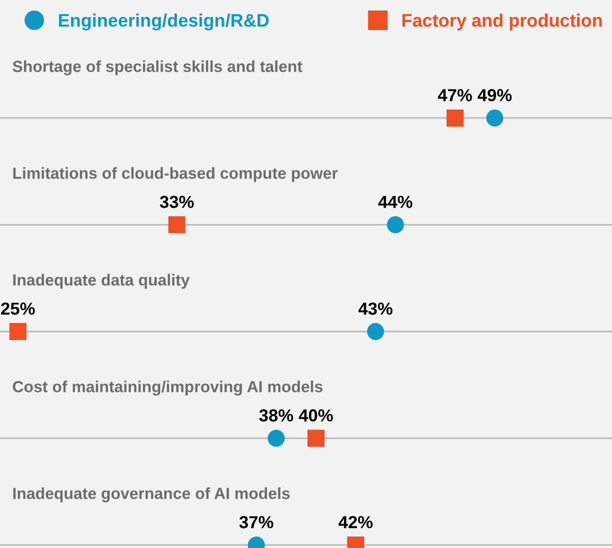  What do you see at coordinates (276, 415) in the screenshot?
I see `data-label: 38%` at bounding box center [276, 415].